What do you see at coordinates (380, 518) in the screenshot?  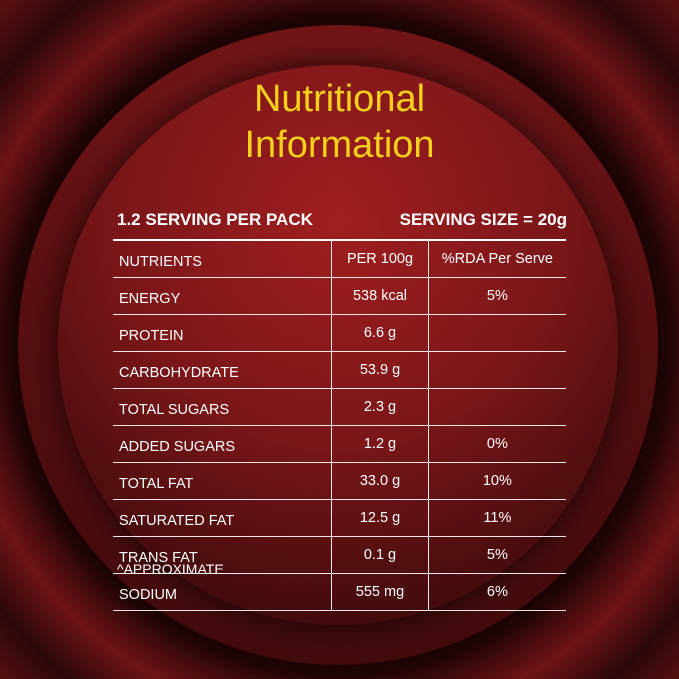 I see `per-100g-value: 12.5 g` at bounding box center [380, 518].